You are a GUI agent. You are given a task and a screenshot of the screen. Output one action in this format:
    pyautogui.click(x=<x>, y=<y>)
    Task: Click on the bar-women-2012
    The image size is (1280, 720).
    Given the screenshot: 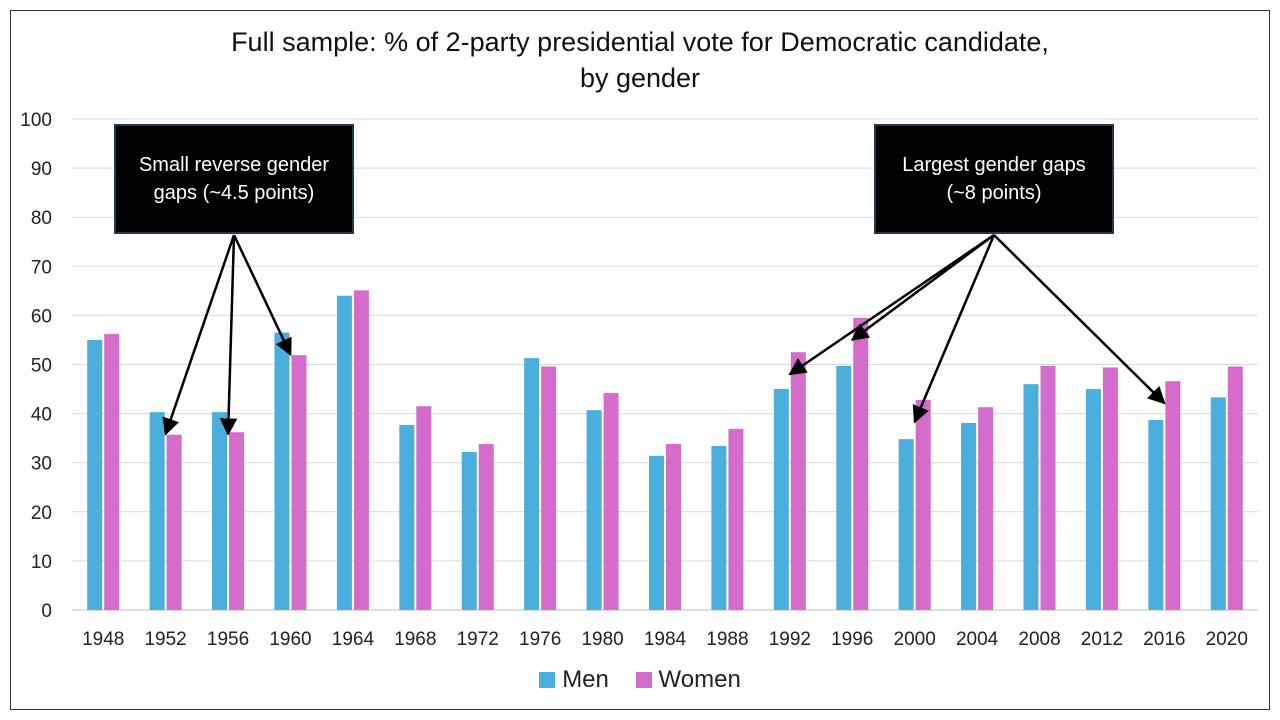 What is the action you would take?
    pyautogui.click(x=1110, y=488)
    